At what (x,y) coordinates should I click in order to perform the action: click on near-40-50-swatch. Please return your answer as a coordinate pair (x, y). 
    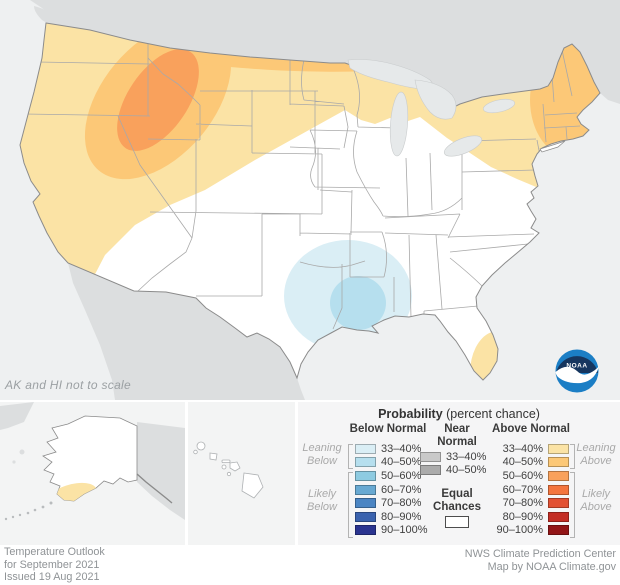
    Looking at the image, I should click on (430, 470).